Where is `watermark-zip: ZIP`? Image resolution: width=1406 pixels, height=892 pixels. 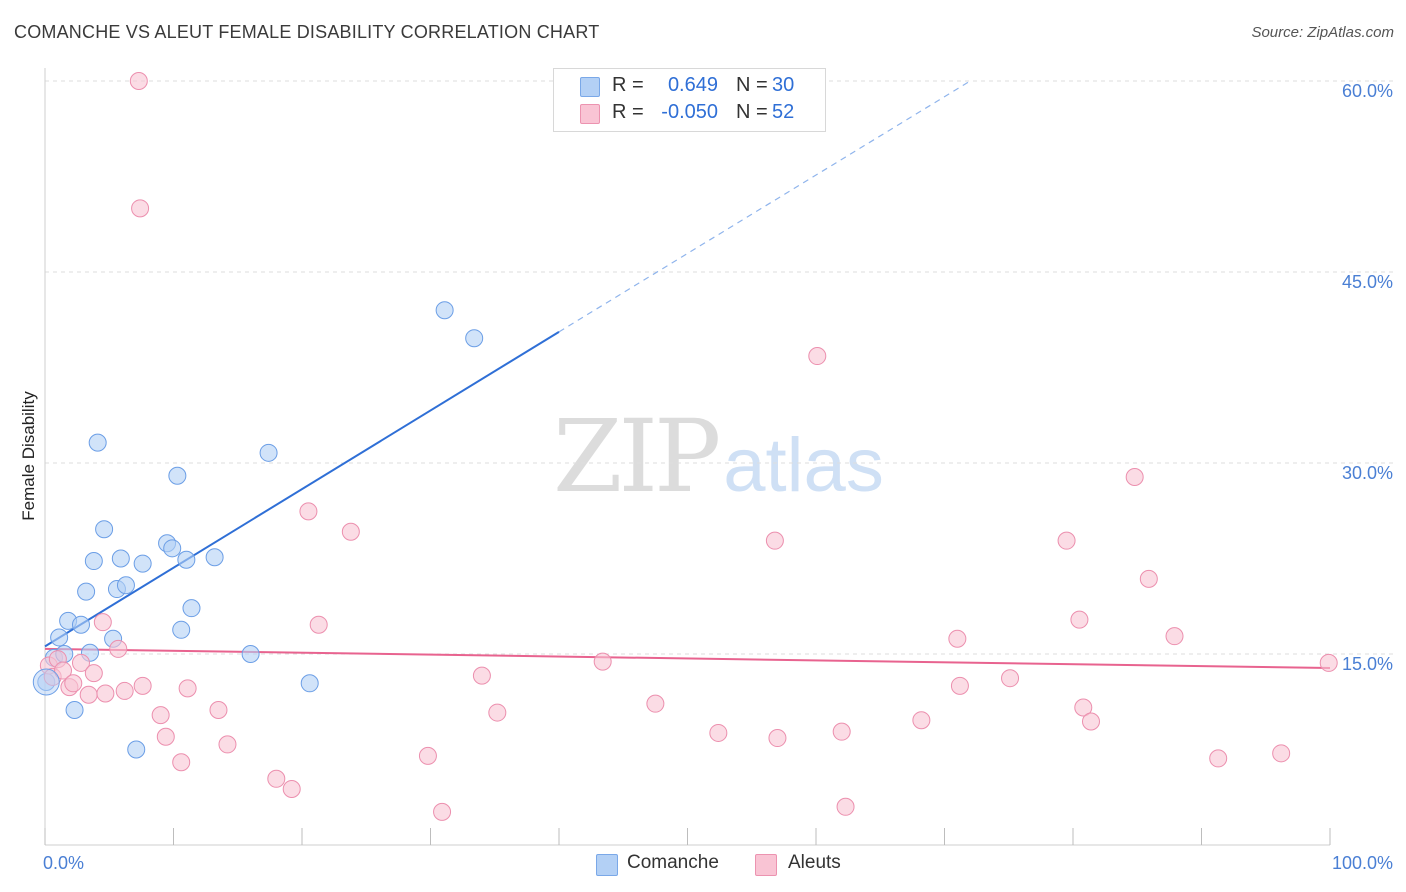
watermark-zip: ZIP is located at coordinates (637, 456).